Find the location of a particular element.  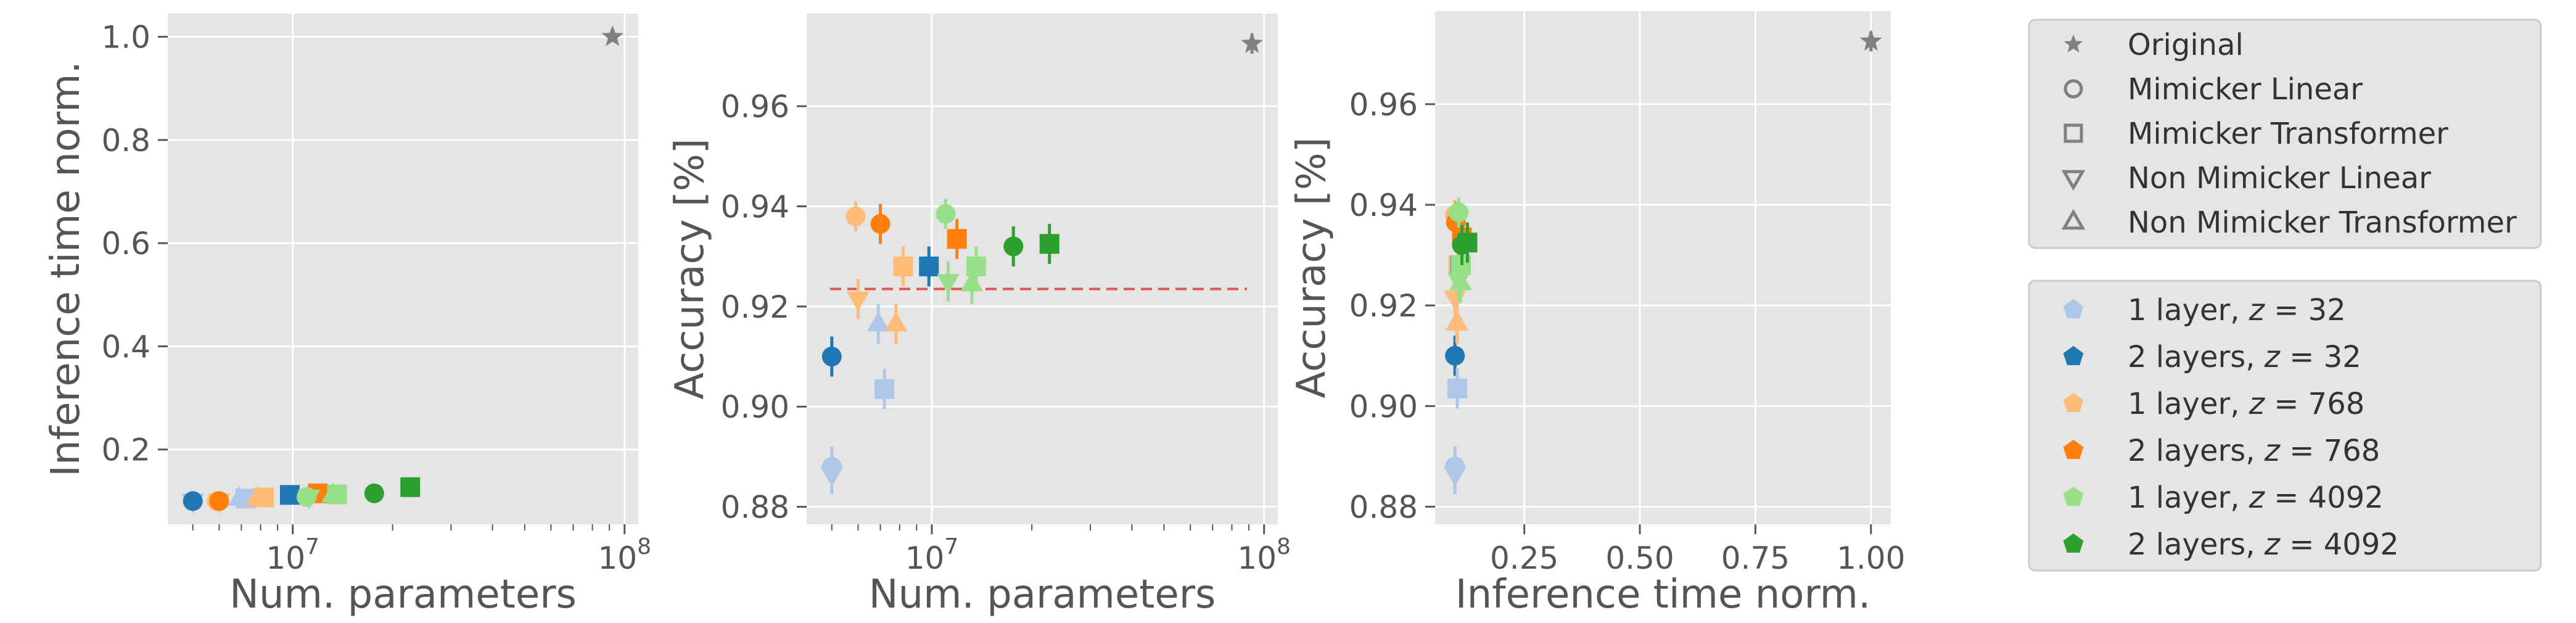

y-tick-label: 0.6 is located at coordinates (125, 244).